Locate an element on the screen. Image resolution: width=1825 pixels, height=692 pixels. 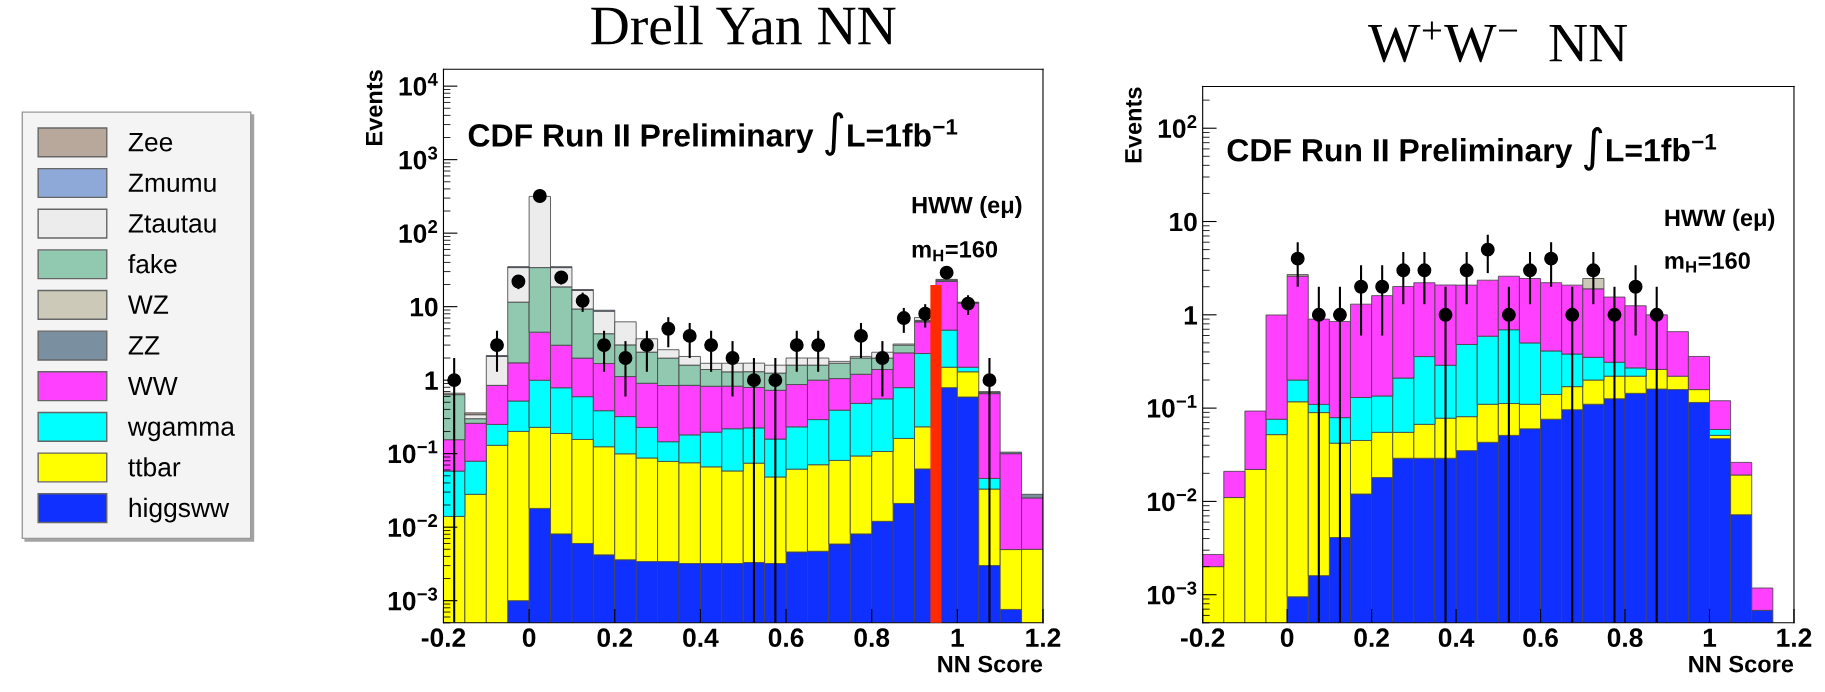
legend-label: higgsww is located at coordinates (179, 510).